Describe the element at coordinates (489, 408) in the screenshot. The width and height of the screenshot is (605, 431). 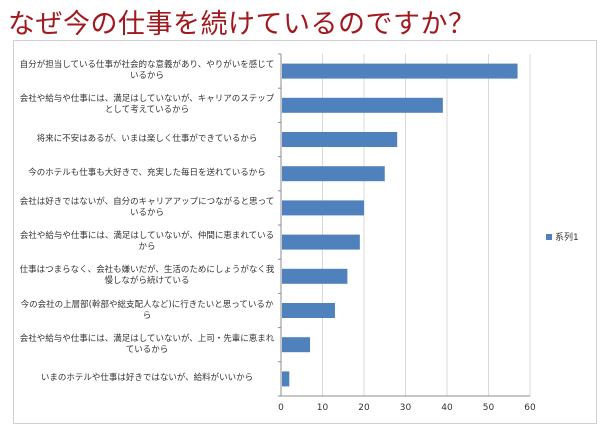
I see `x-tick-label: 50` at that location.